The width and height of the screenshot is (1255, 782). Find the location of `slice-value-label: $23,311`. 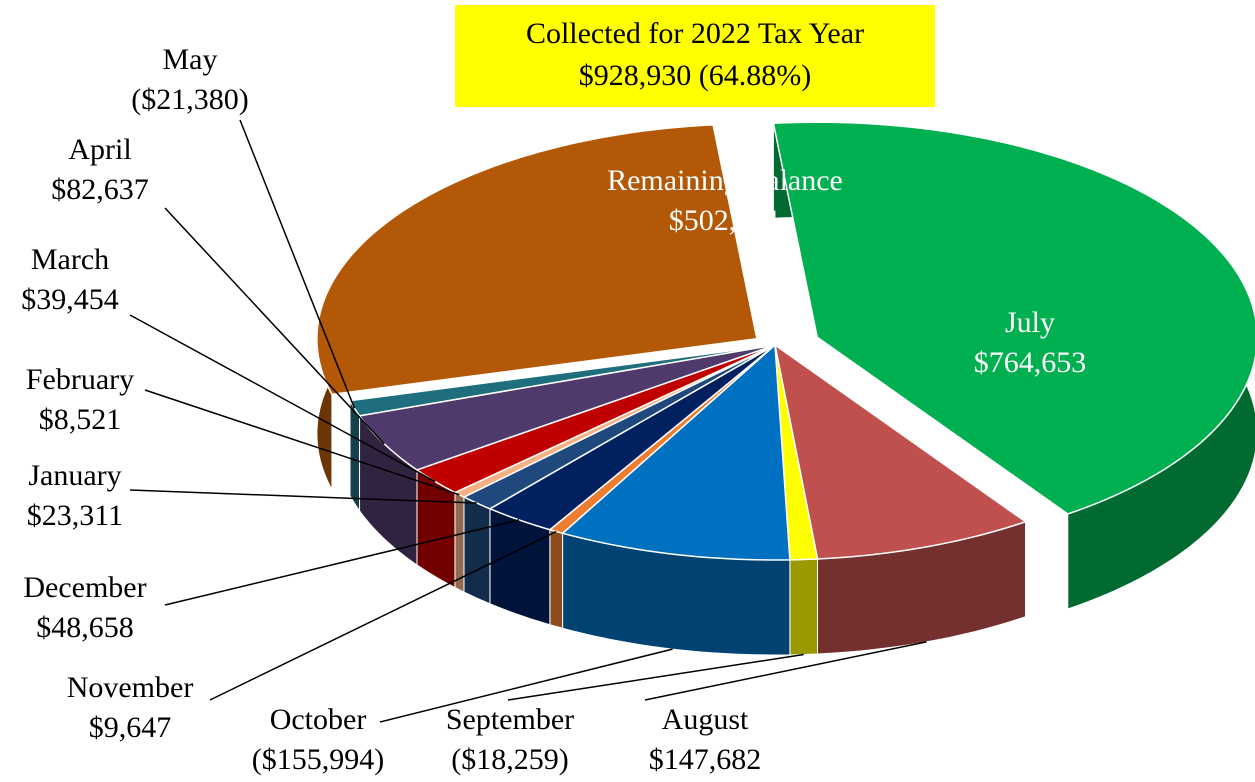

slice-value-label: $23,311 is located at coordinates (75, 515).